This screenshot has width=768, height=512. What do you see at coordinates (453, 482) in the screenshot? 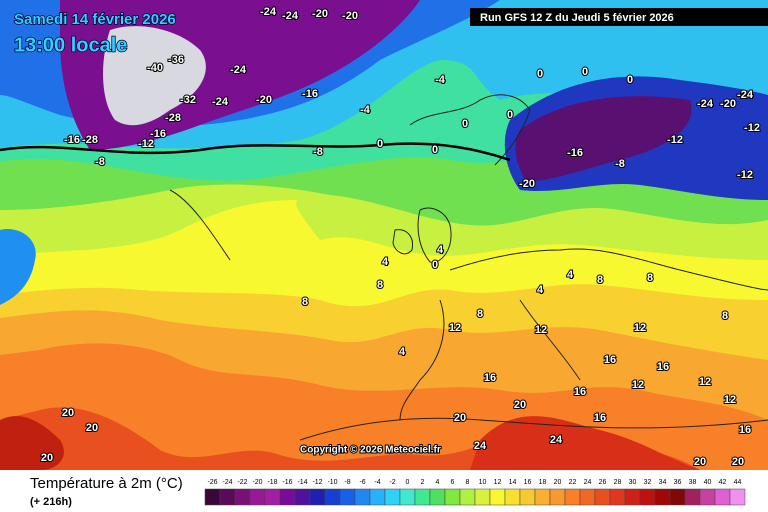
I see `colorbar-label: 6` at bounding box center [453, 482].